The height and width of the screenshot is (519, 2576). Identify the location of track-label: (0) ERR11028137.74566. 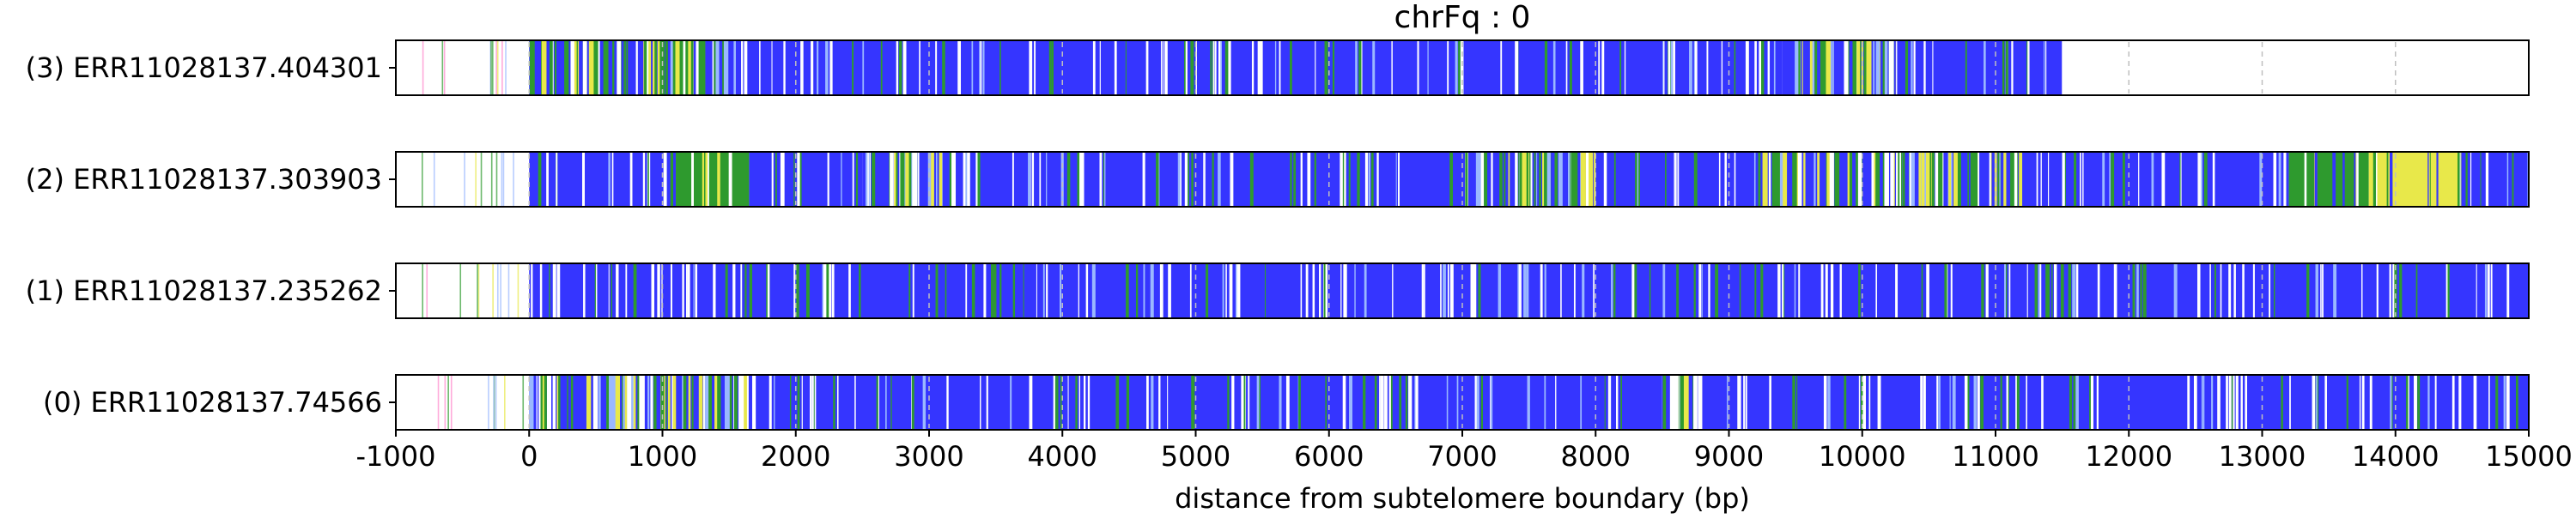
(213, 402).